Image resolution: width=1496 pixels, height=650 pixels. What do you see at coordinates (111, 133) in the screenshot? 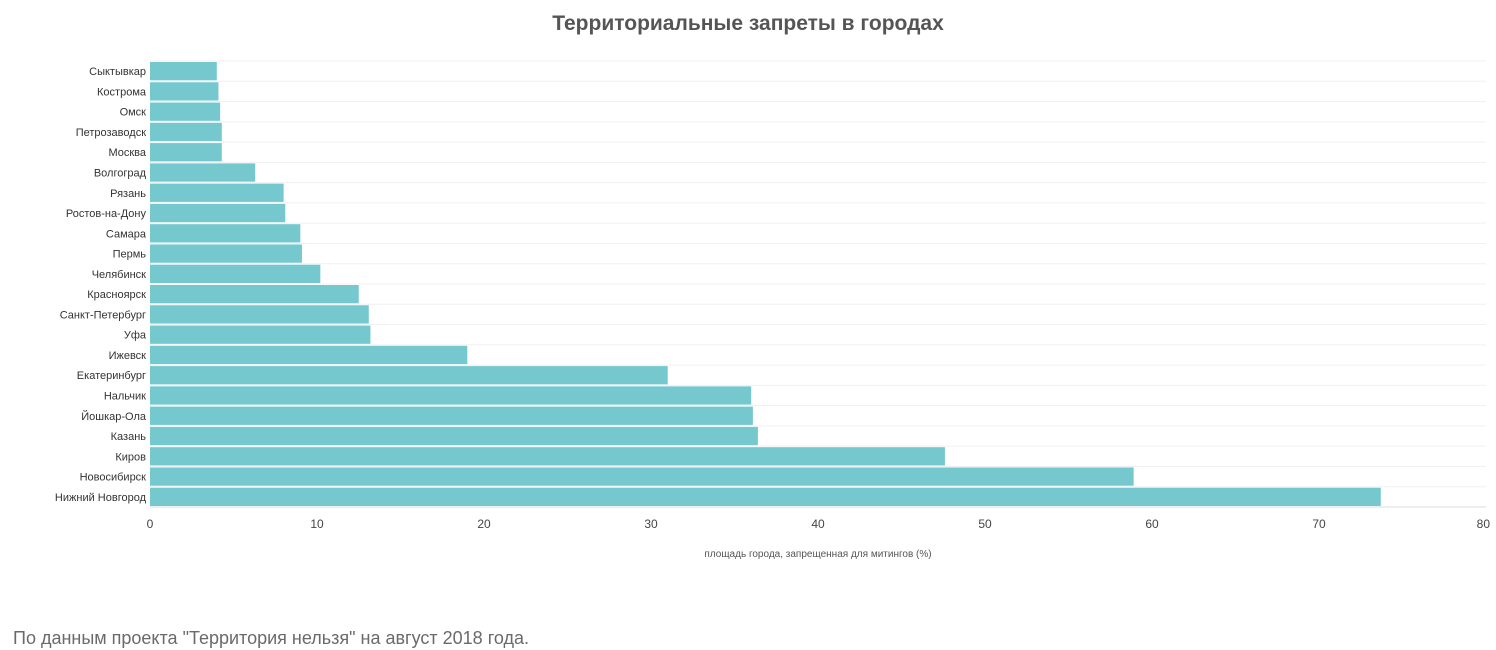
I see `category-label: Петрозаводск` at bounding box center [111, 133].